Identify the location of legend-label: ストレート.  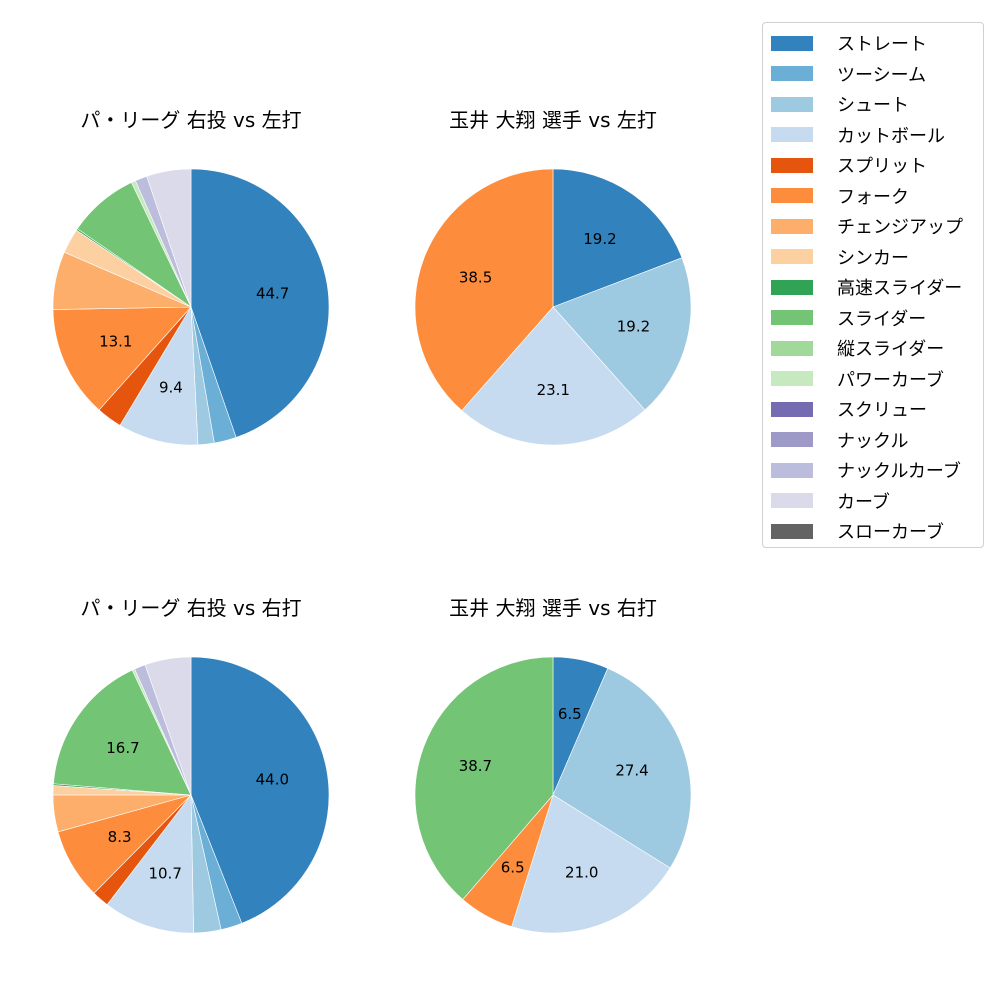
(882, 44).